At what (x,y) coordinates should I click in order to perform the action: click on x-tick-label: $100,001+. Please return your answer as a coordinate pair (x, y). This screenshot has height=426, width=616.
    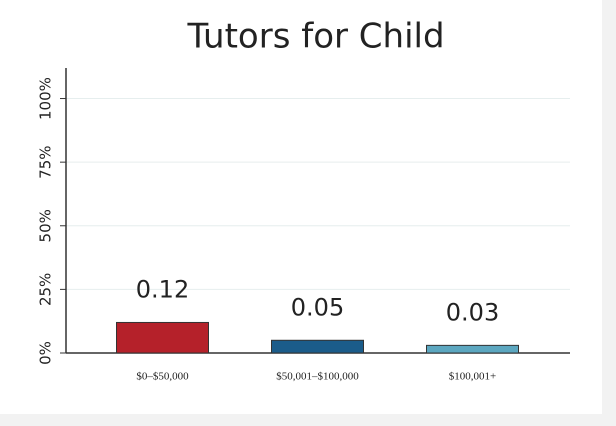
    Looking at the image, I should click on (472, 377).